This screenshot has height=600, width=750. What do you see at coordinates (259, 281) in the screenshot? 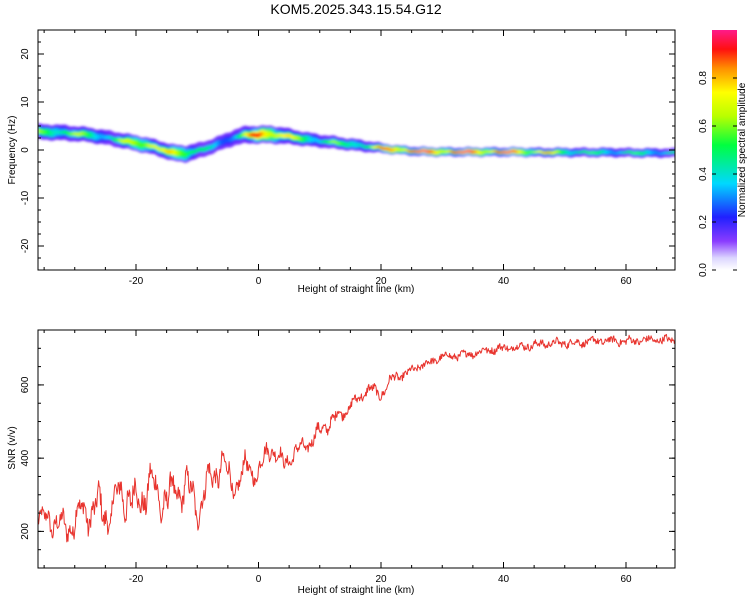
I see `spectrogram-xtick-label: 0` at bounding box center [259, 281].